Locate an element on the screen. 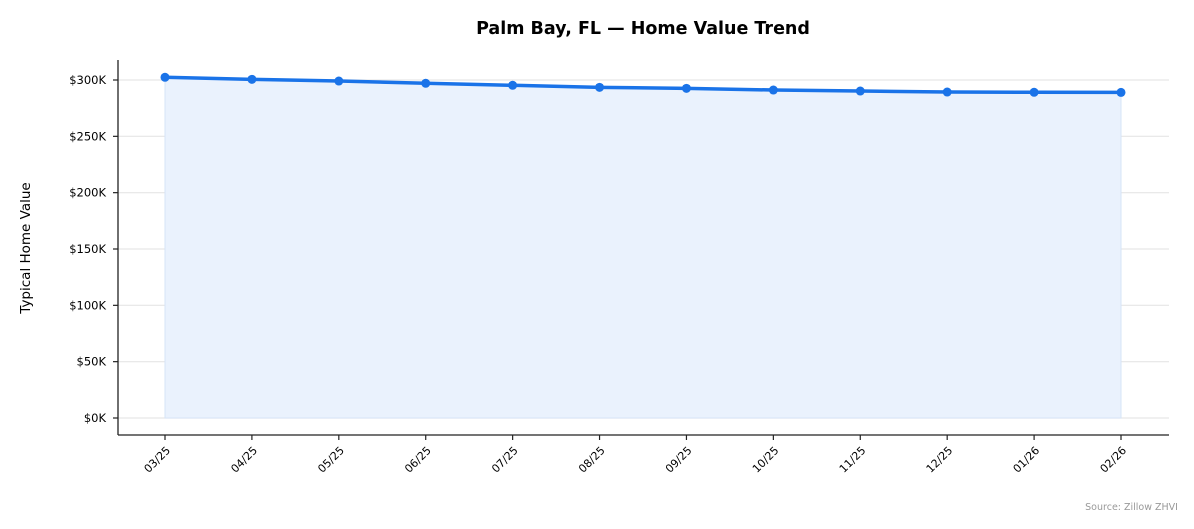 The image size is (1194, 529). source-note: Source: Zillow ZHVI is located at coordinates (1131, 507).